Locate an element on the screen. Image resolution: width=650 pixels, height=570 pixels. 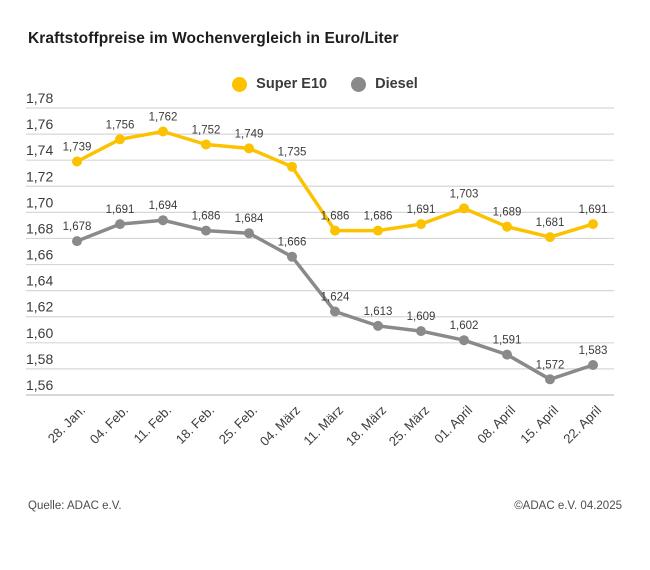
data-point-label: 1,756 is located at coordinates (120, 125).